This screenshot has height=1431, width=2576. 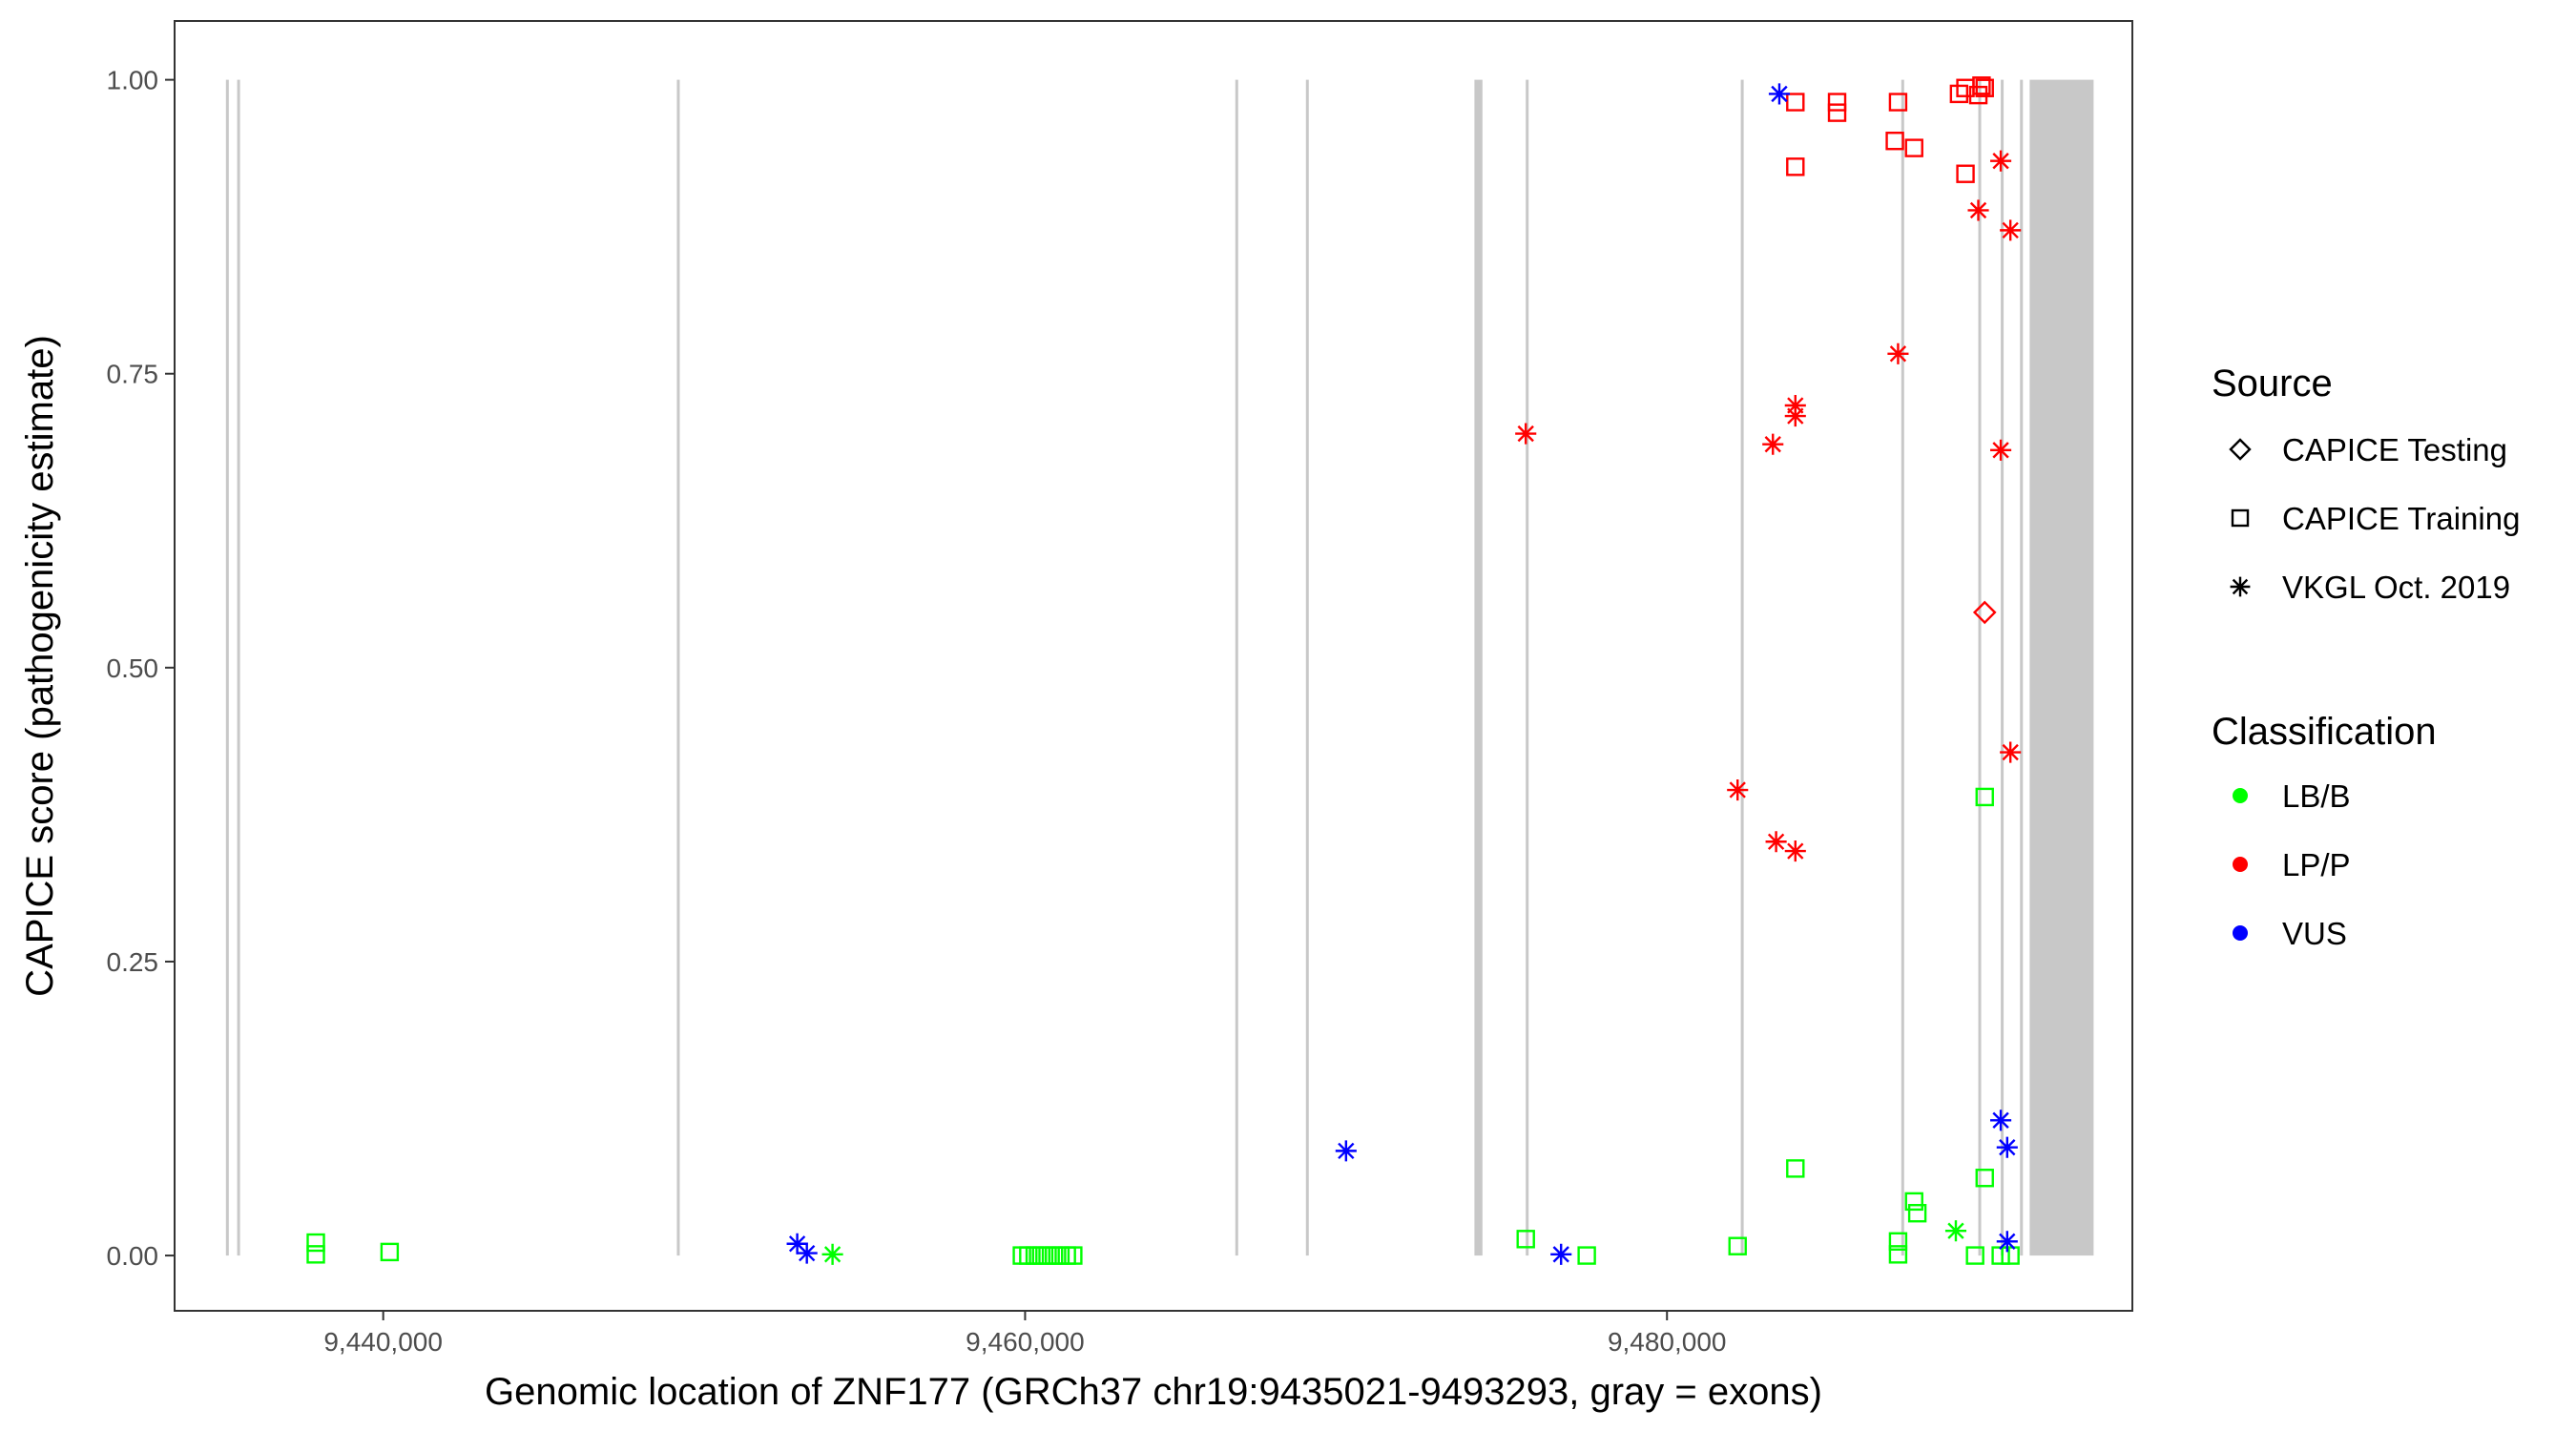 What do you see at coordinates (2324, 732) in the screenshot?
I see `legend-classification-title: Classification` at bounding box center [2324, 732].